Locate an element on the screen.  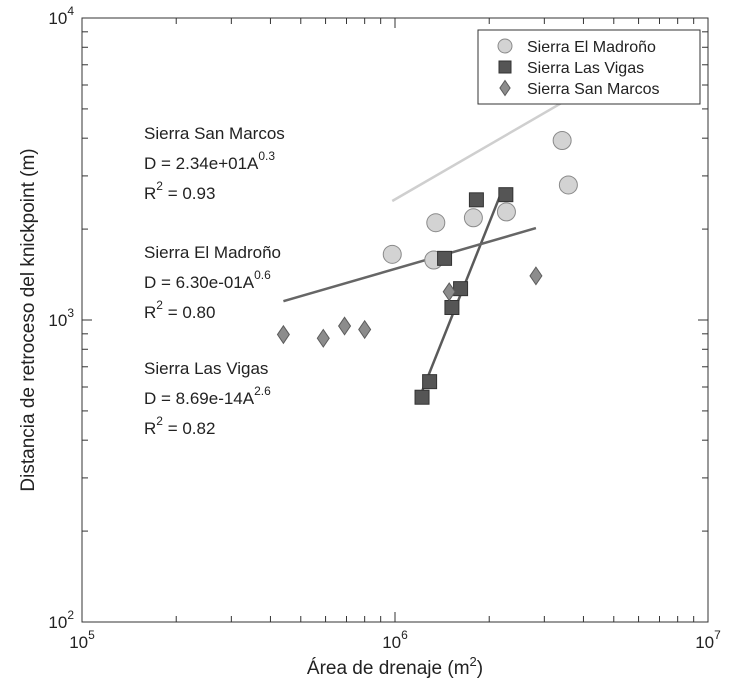
x-tick-label: 10⁶ is located at coordinates (395, 640).